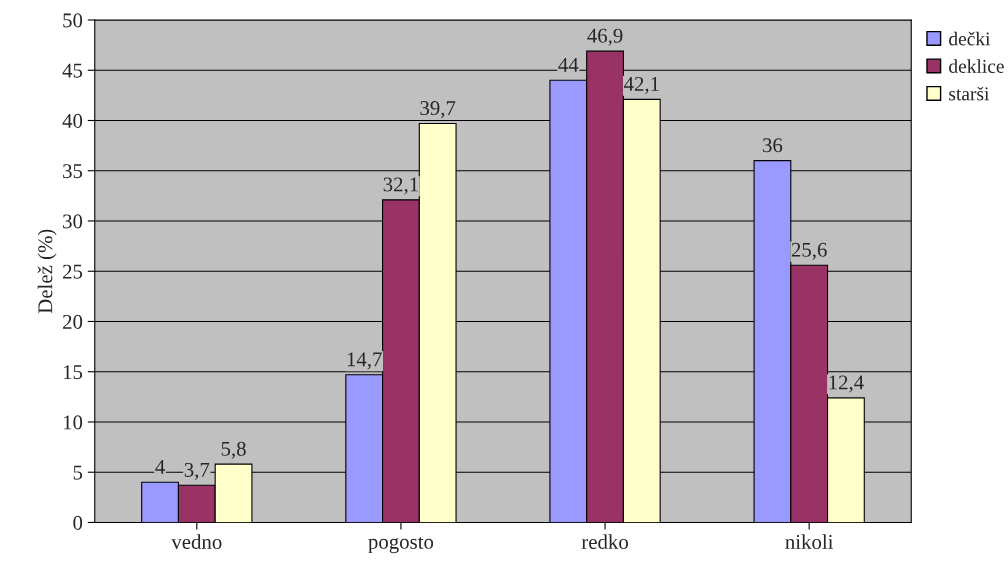  Describe the element at coordinates (809, 251) in the screenshot. I see `data-label: 25,6` at that location.